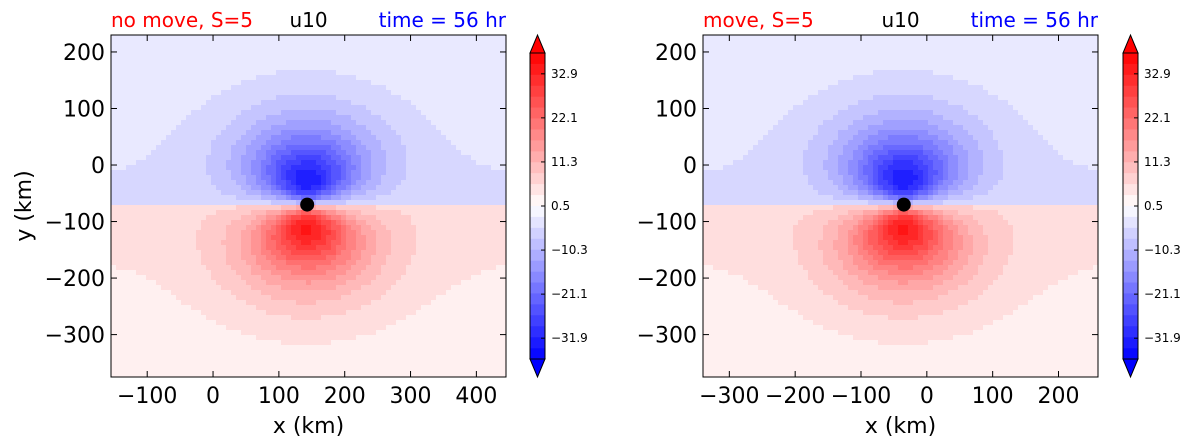 This screenshot has height=447, width=1193. What do you see at coordinates (795, 396) in the screenshot?
I see `x-tick-label: −200` at bounding box center [795, 396].